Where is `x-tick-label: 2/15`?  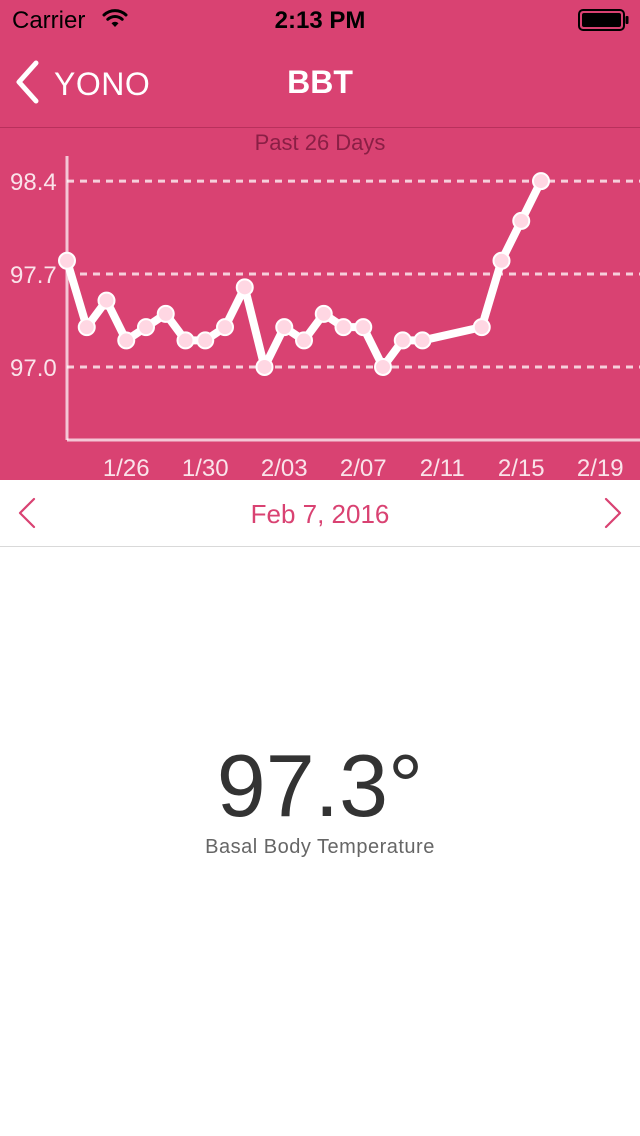
x-tick-label: 2/15 is located at coordinates (521, 467).